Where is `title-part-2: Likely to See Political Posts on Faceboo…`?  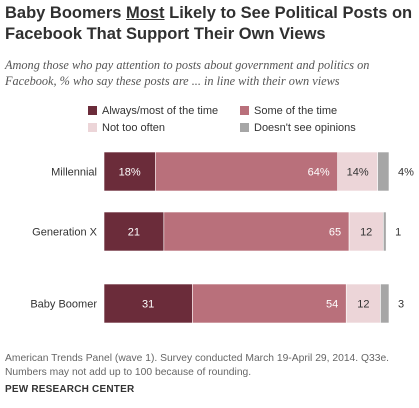
title-part-2: Likely to See Political Posts on Faceboo… is located at coordinates (209, 23).